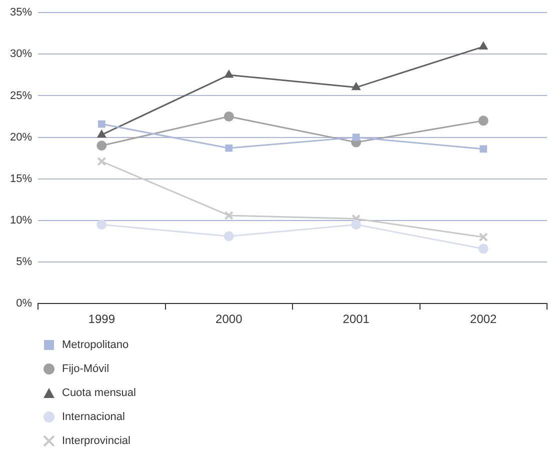 The image size is (554, 457). I want to click on y-tick-label: 25%, so click(21, 96).